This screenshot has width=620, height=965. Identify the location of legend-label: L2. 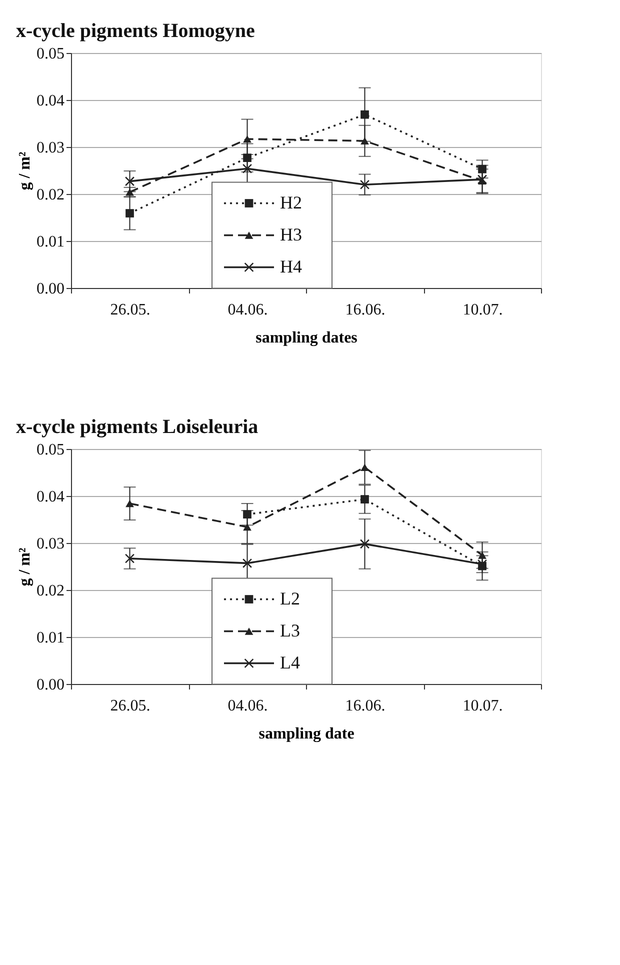
(290, 598).